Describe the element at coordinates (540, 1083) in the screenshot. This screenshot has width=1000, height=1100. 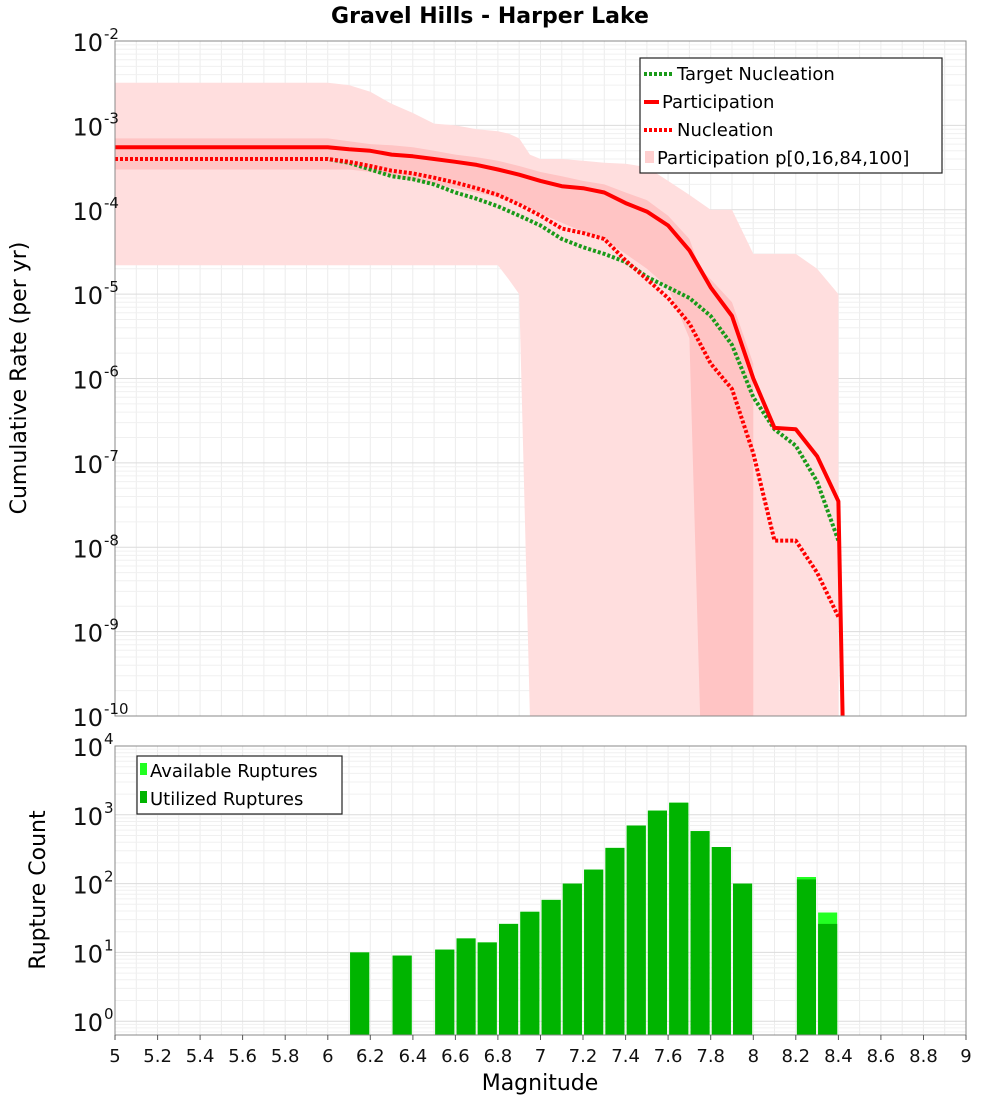
I see `x-axis-label: Magnitude` at that location.